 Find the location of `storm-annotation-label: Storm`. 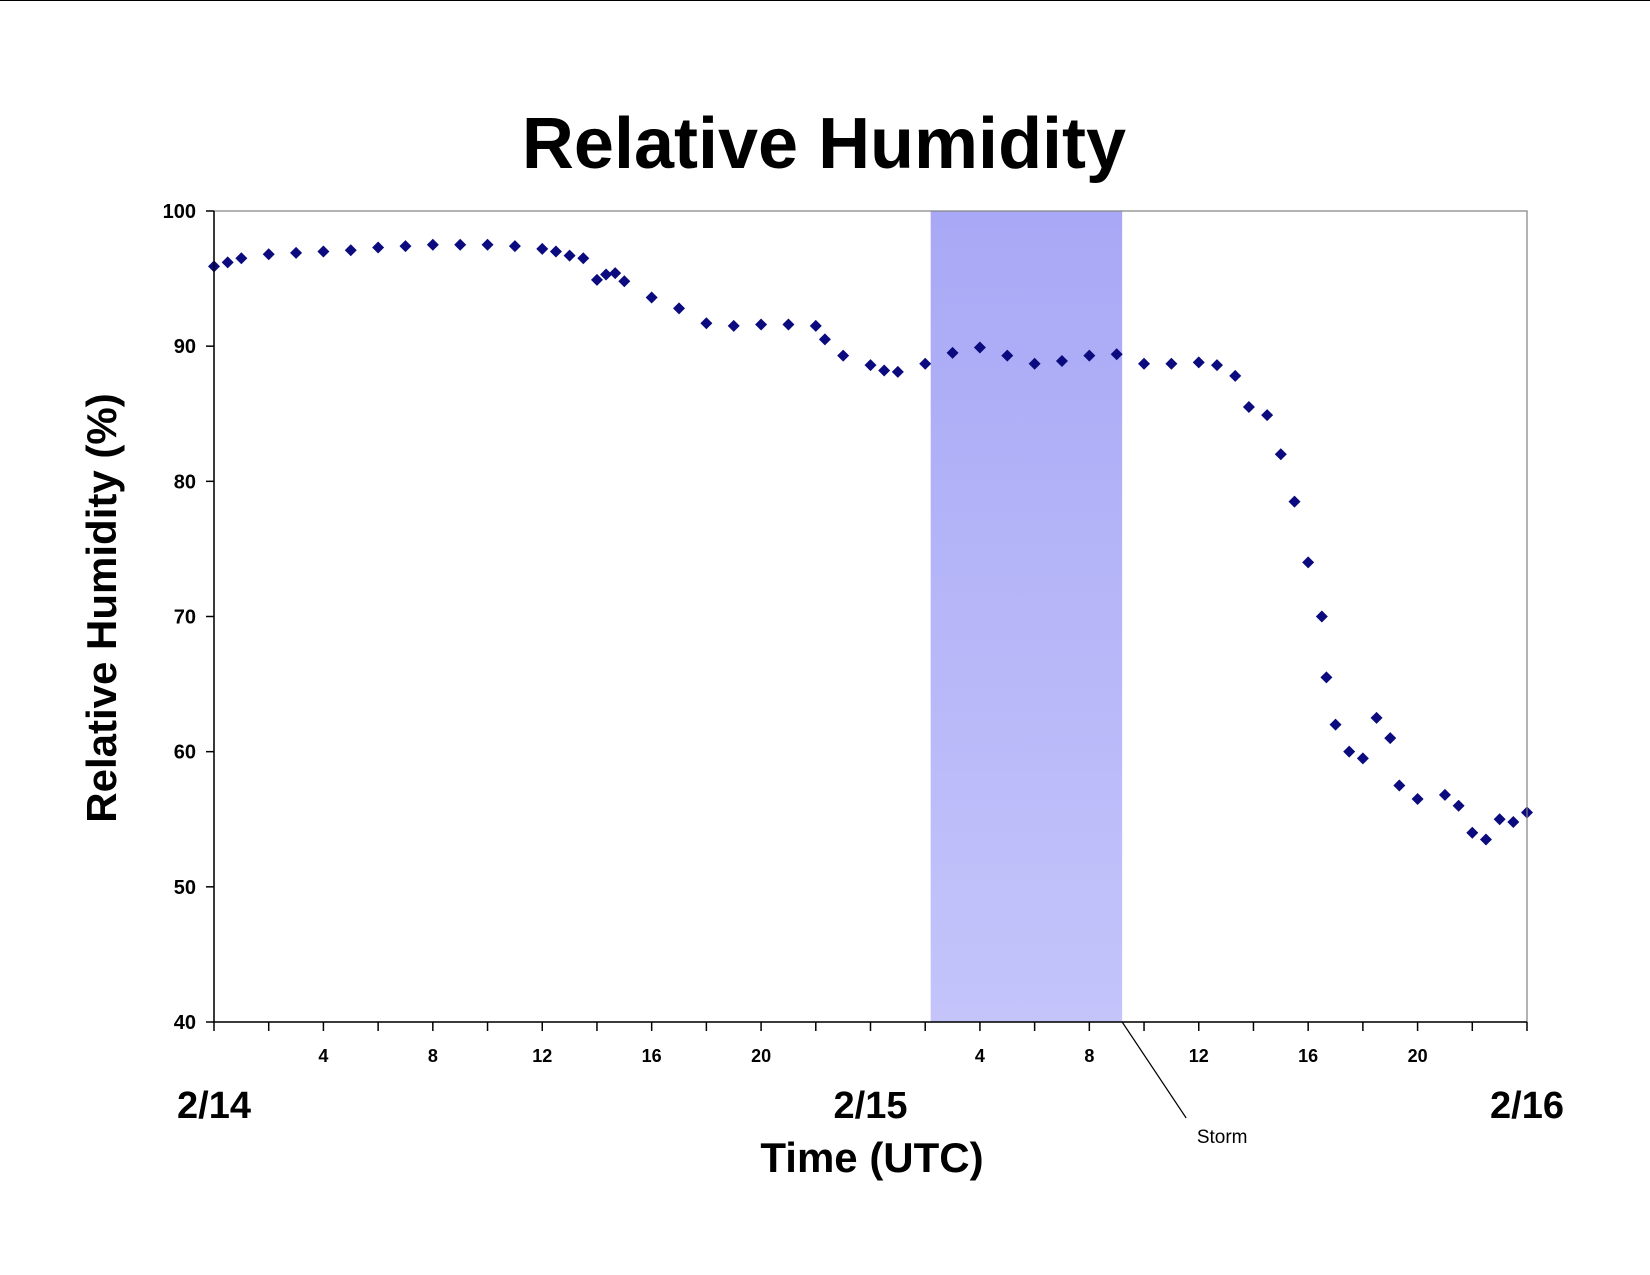

storm-annotation-label: Storm is located at coordinates (1222, 1137).